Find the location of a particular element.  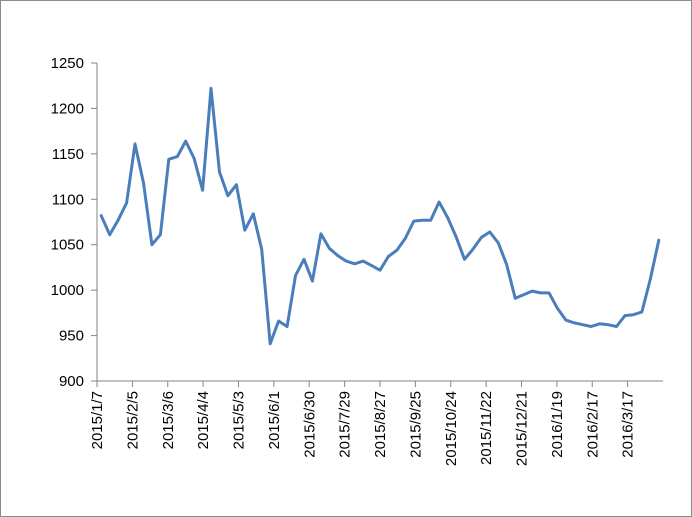

x-tick-label: 2015/3/6 is located at coordinates (168, 420).